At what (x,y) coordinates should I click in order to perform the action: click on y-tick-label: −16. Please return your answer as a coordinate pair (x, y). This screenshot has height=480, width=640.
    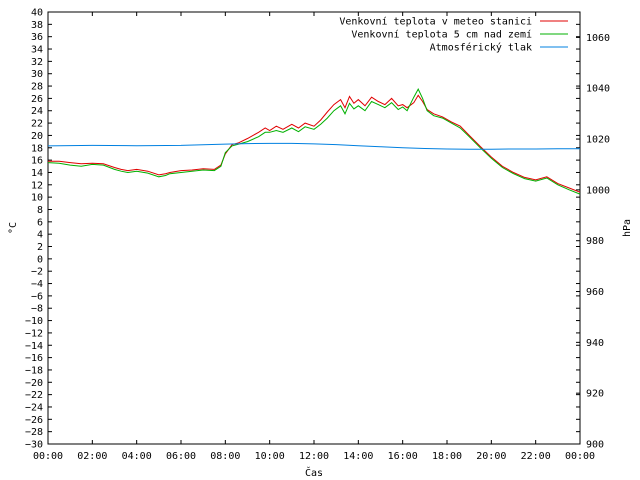
    Looking at the image, I should click on (34, 358).